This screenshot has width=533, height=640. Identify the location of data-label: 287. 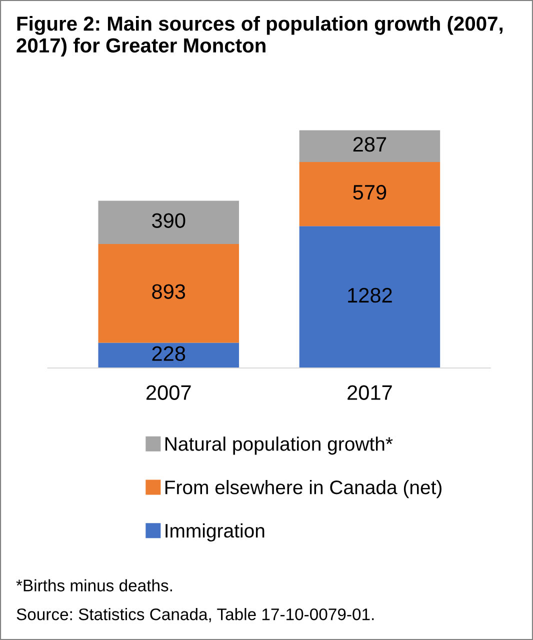
(369, 144).